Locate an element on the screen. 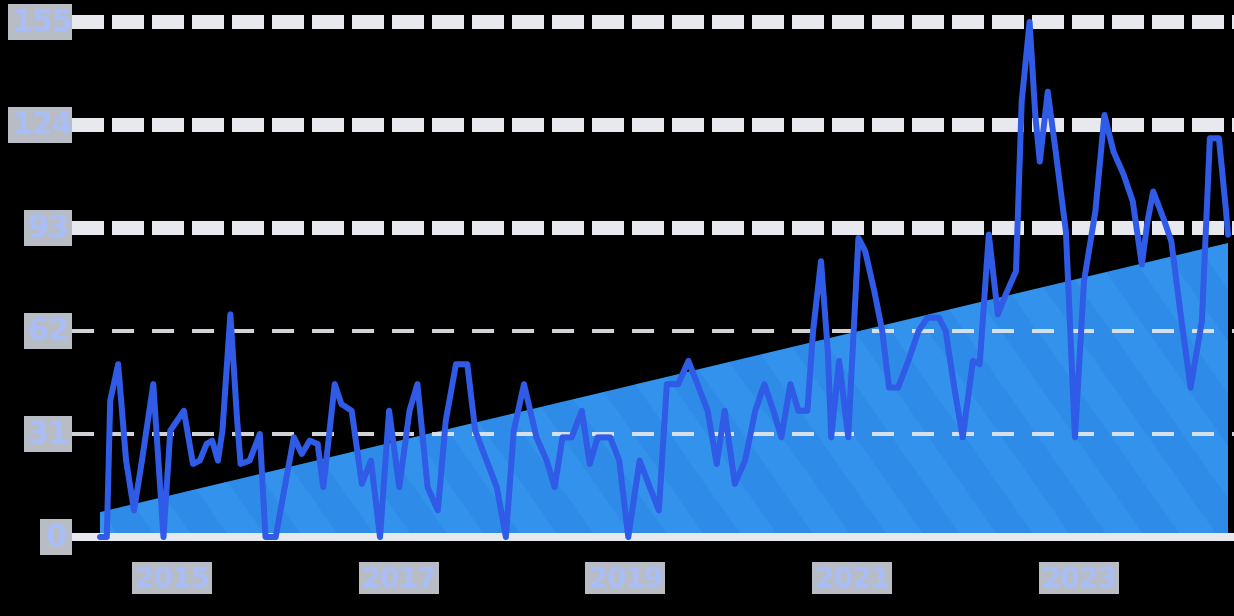 The height and width of the screenshot is (616, 1234). y-tick-label: 31 is located at coordinates (48, 434).